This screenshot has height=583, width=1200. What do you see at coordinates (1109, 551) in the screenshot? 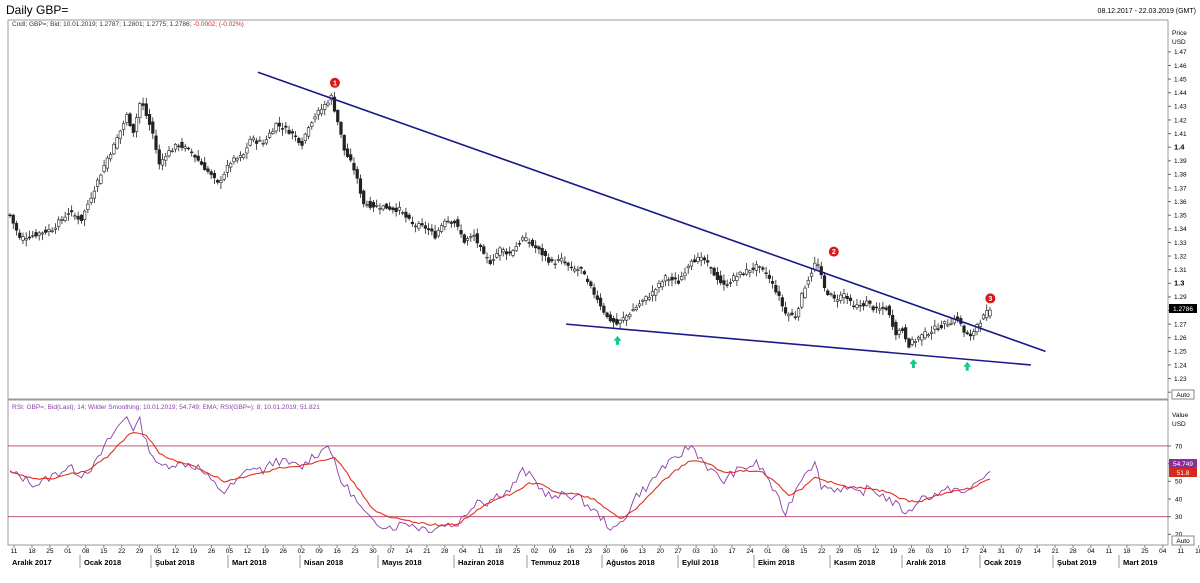
I see `x-day-label: 11` at bounding box center [1109, 551].